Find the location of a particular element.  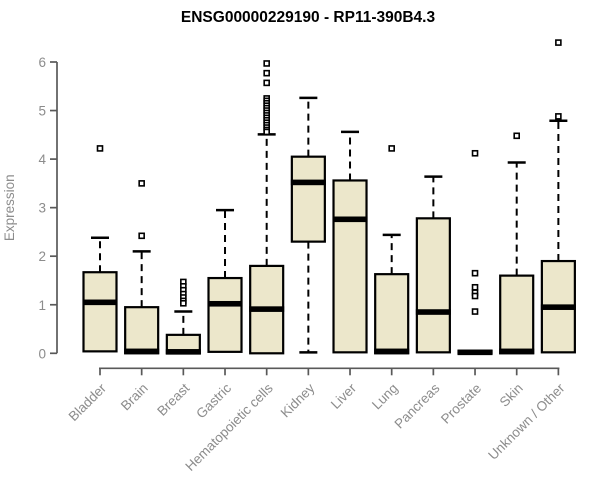

y-tick-label: 0 is located at coordinates (42, 353).